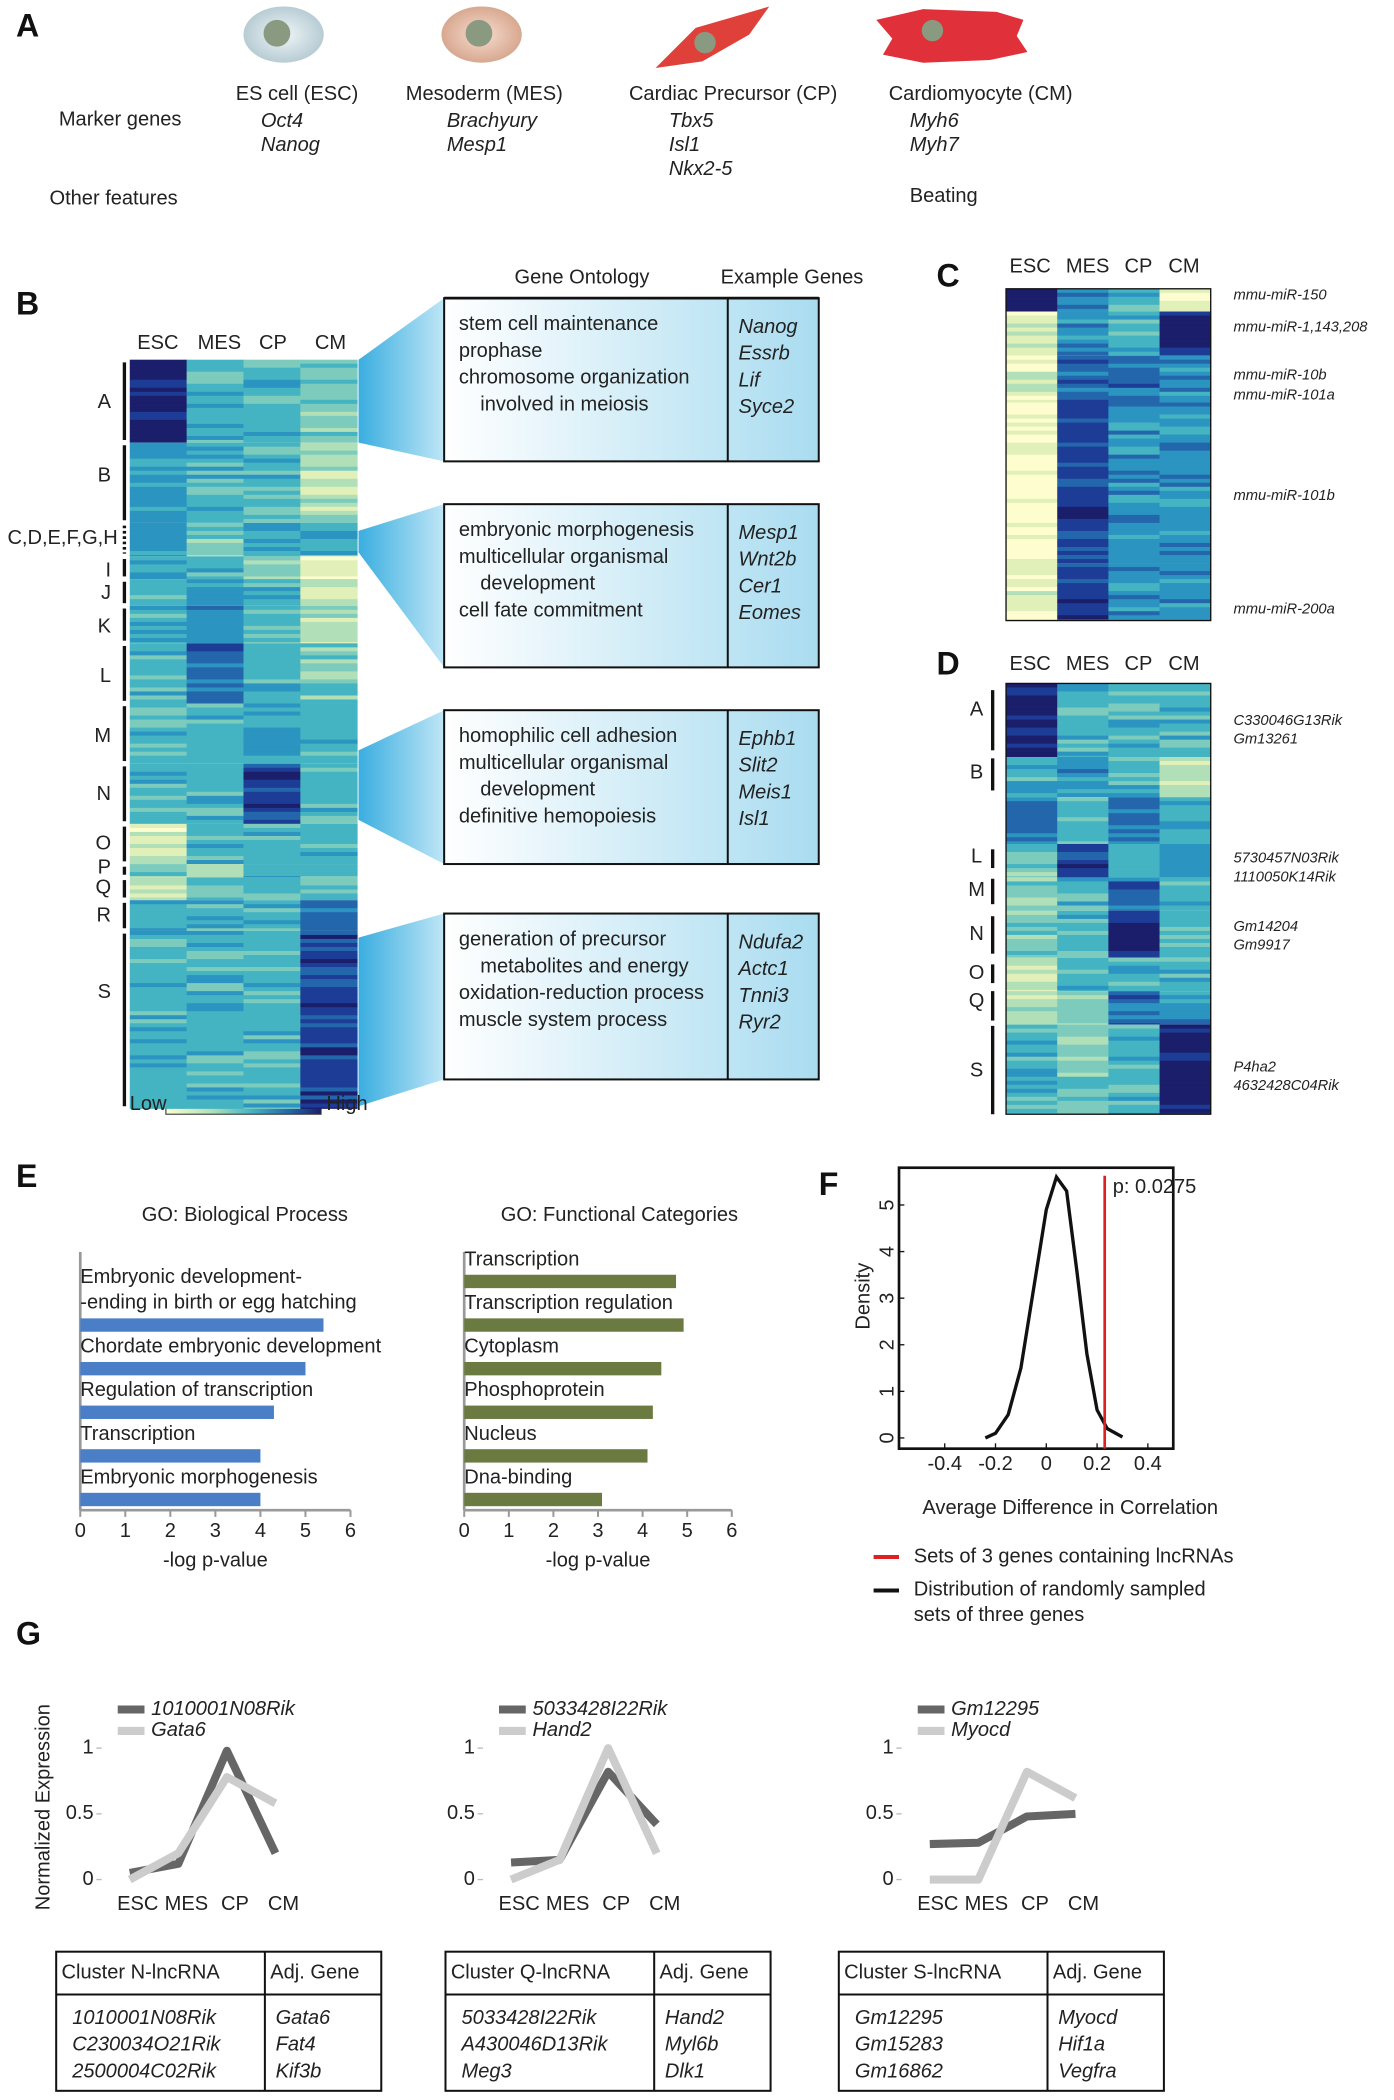 The width and height of the screenshot is (1394, 2100). What do you see at coordinates (104, 916) in the screenshot?
I see `cluster-label: R` at bounding box center [104, 916].